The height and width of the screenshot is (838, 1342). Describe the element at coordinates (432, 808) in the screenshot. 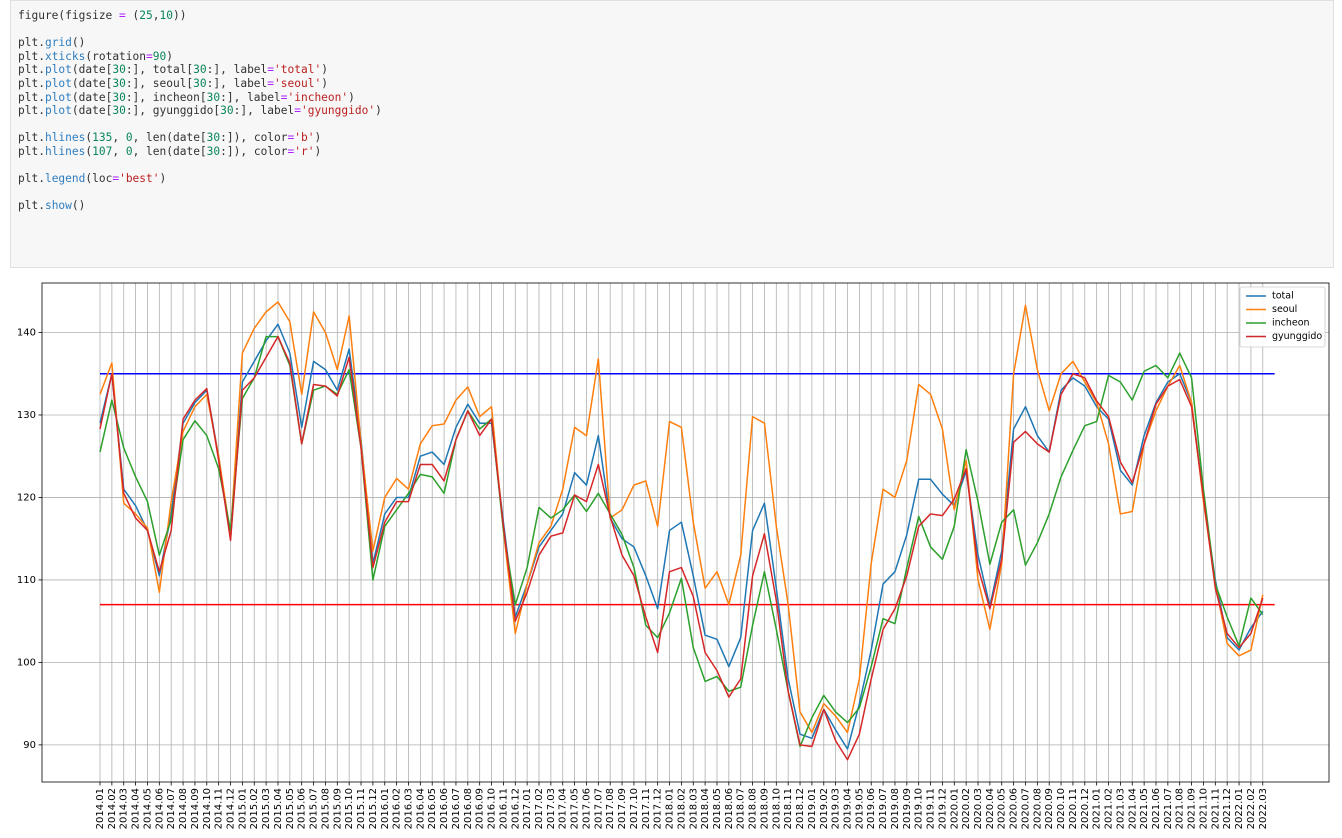

I see `x-tick-label: 2016.05` at that location.